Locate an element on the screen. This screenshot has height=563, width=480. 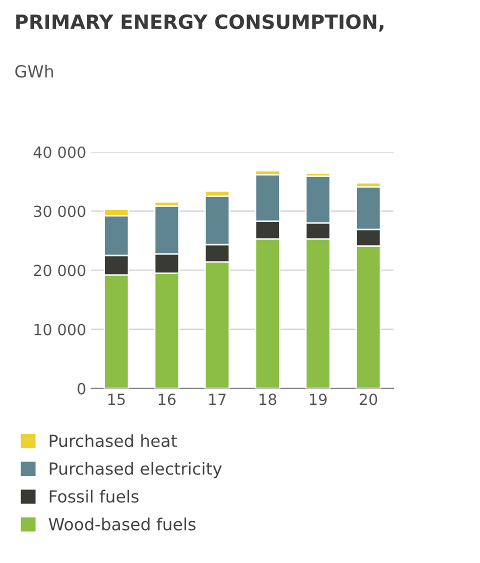
y-tick-label: 20 000 is located at coordinates (60, 270).